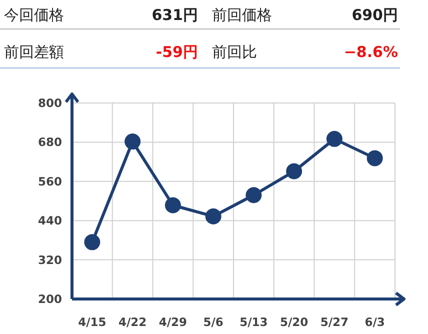  I want to click on x-tick-label: 5/27, so click(334, 322).